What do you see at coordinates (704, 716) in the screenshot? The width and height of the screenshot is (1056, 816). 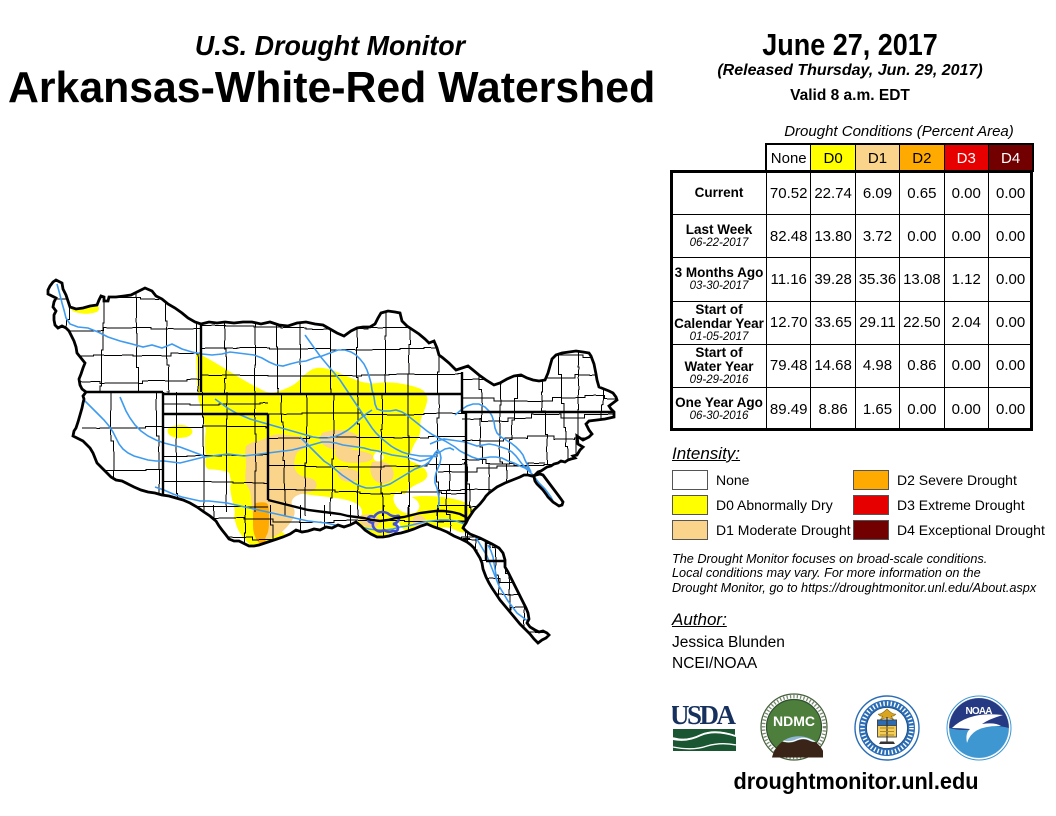 I see `svg-text: USDA` at bounding box center [704, 716].